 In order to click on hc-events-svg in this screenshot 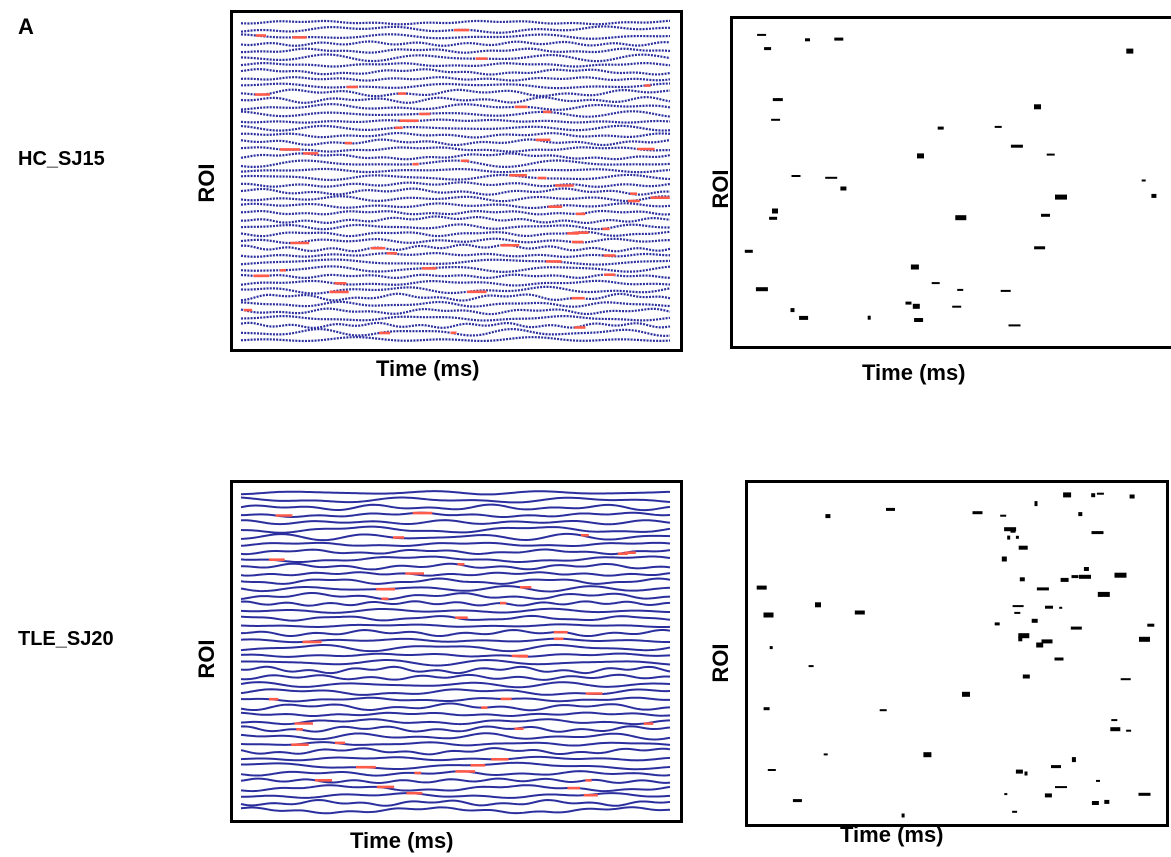, I will do `click(950, 180)`.